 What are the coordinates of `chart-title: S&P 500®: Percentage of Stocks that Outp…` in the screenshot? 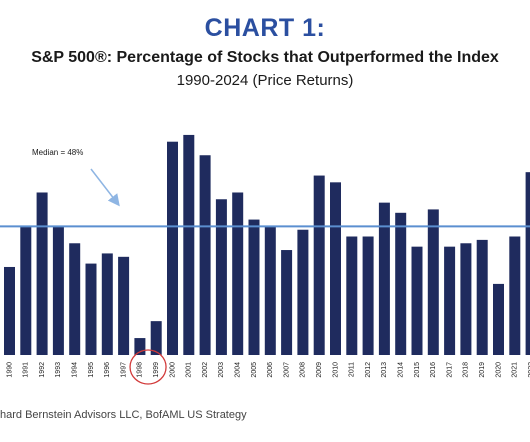 It's located at (265, 57).